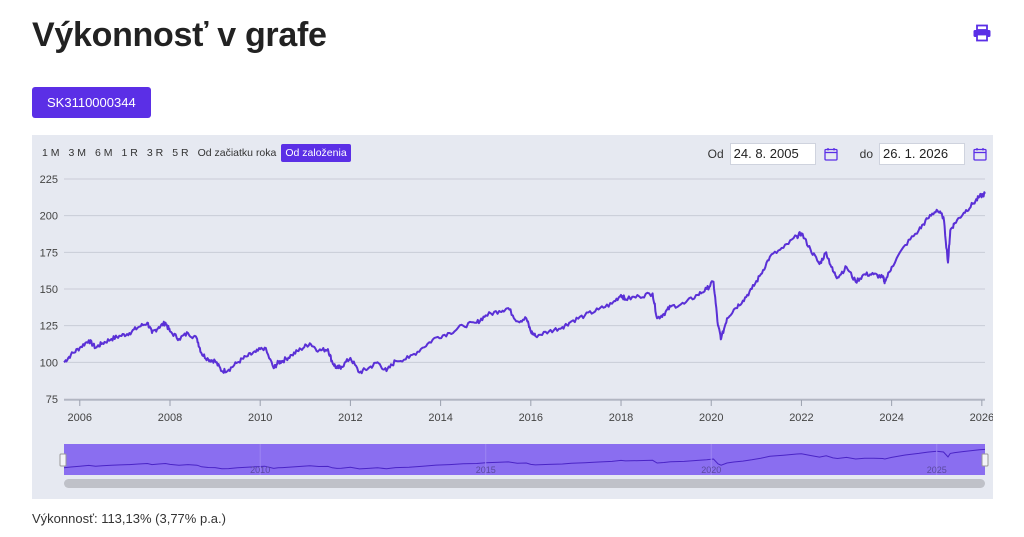 The width and height of the screenshot is (1024, 537). Describe the element at coordinates (486, 470) in the screenshot. I see `navigator-tick-label: 2015` at that location.